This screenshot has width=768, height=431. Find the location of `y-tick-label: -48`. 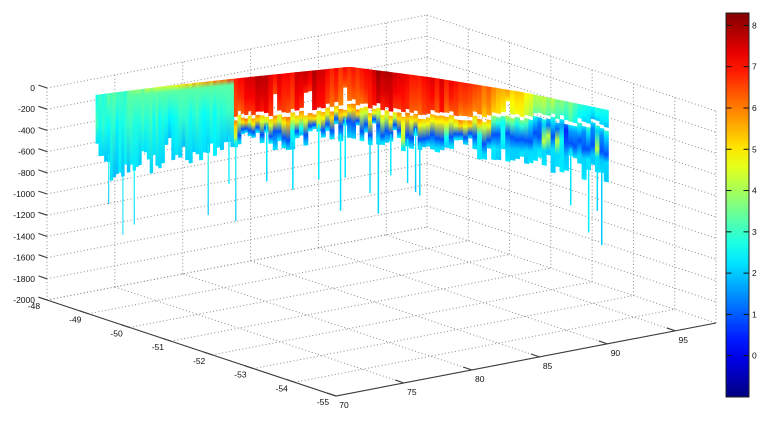

y-tick-label: -48 is located at coordinates (34, 306).